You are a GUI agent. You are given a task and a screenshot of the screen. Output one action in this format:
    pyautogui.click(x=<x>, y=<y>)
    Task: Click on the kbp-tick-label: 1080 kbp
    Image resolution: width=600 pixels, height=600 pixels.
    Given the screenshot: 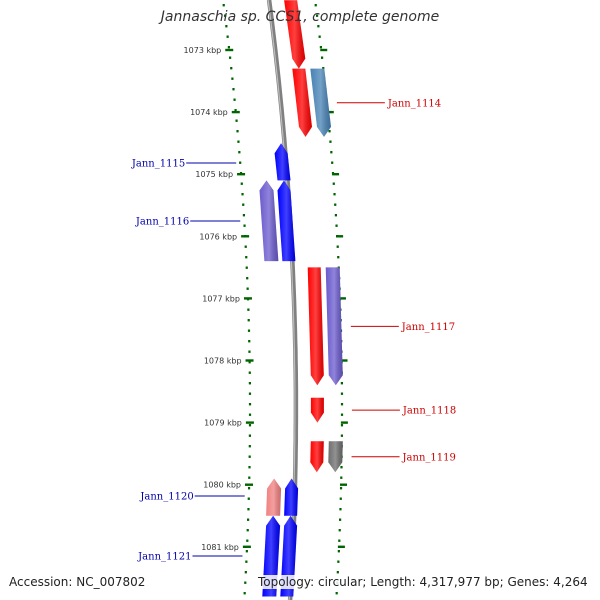 What is the action you would take?
    pyautogui.click(x=222, y=485)
    